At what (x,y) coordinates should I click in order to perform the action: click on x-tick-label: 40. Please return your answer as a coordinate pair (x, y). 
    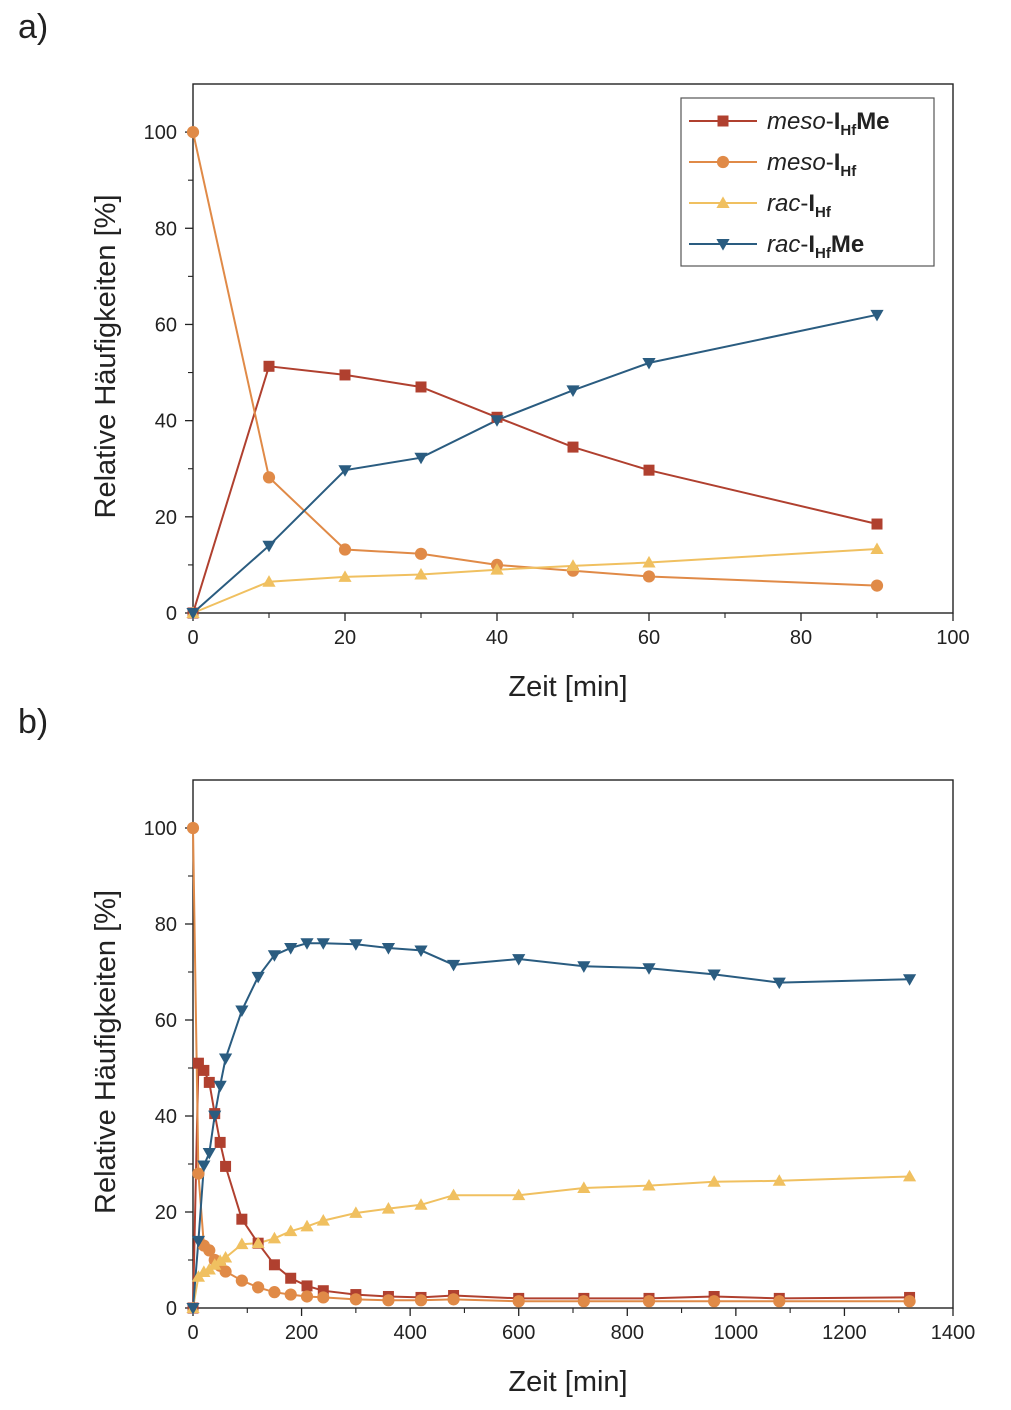
    Looking at the image, I should click on (497, 638).